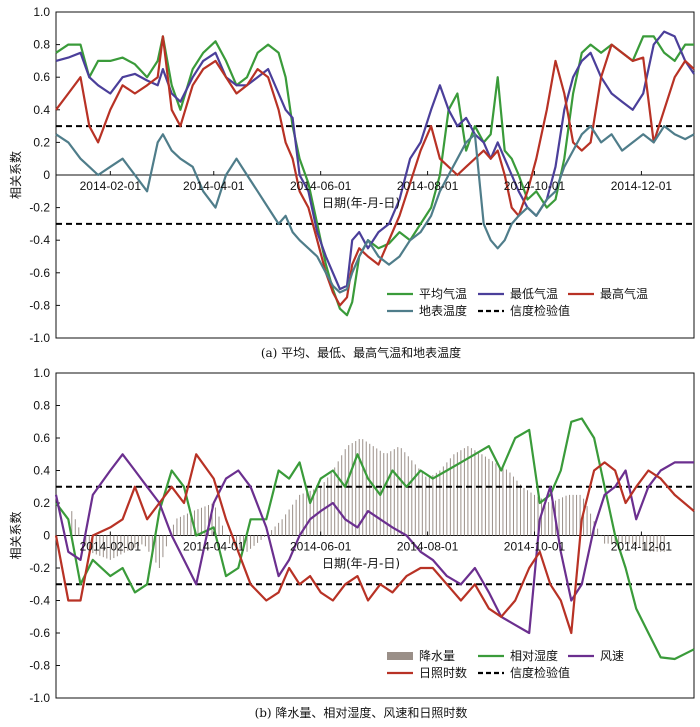 This screenshot has height=727, width=700. What do you see at coordinates (534, 293) in the screenshot?
I see `legend-label: 最低气温` at bounding box center [534, 293].